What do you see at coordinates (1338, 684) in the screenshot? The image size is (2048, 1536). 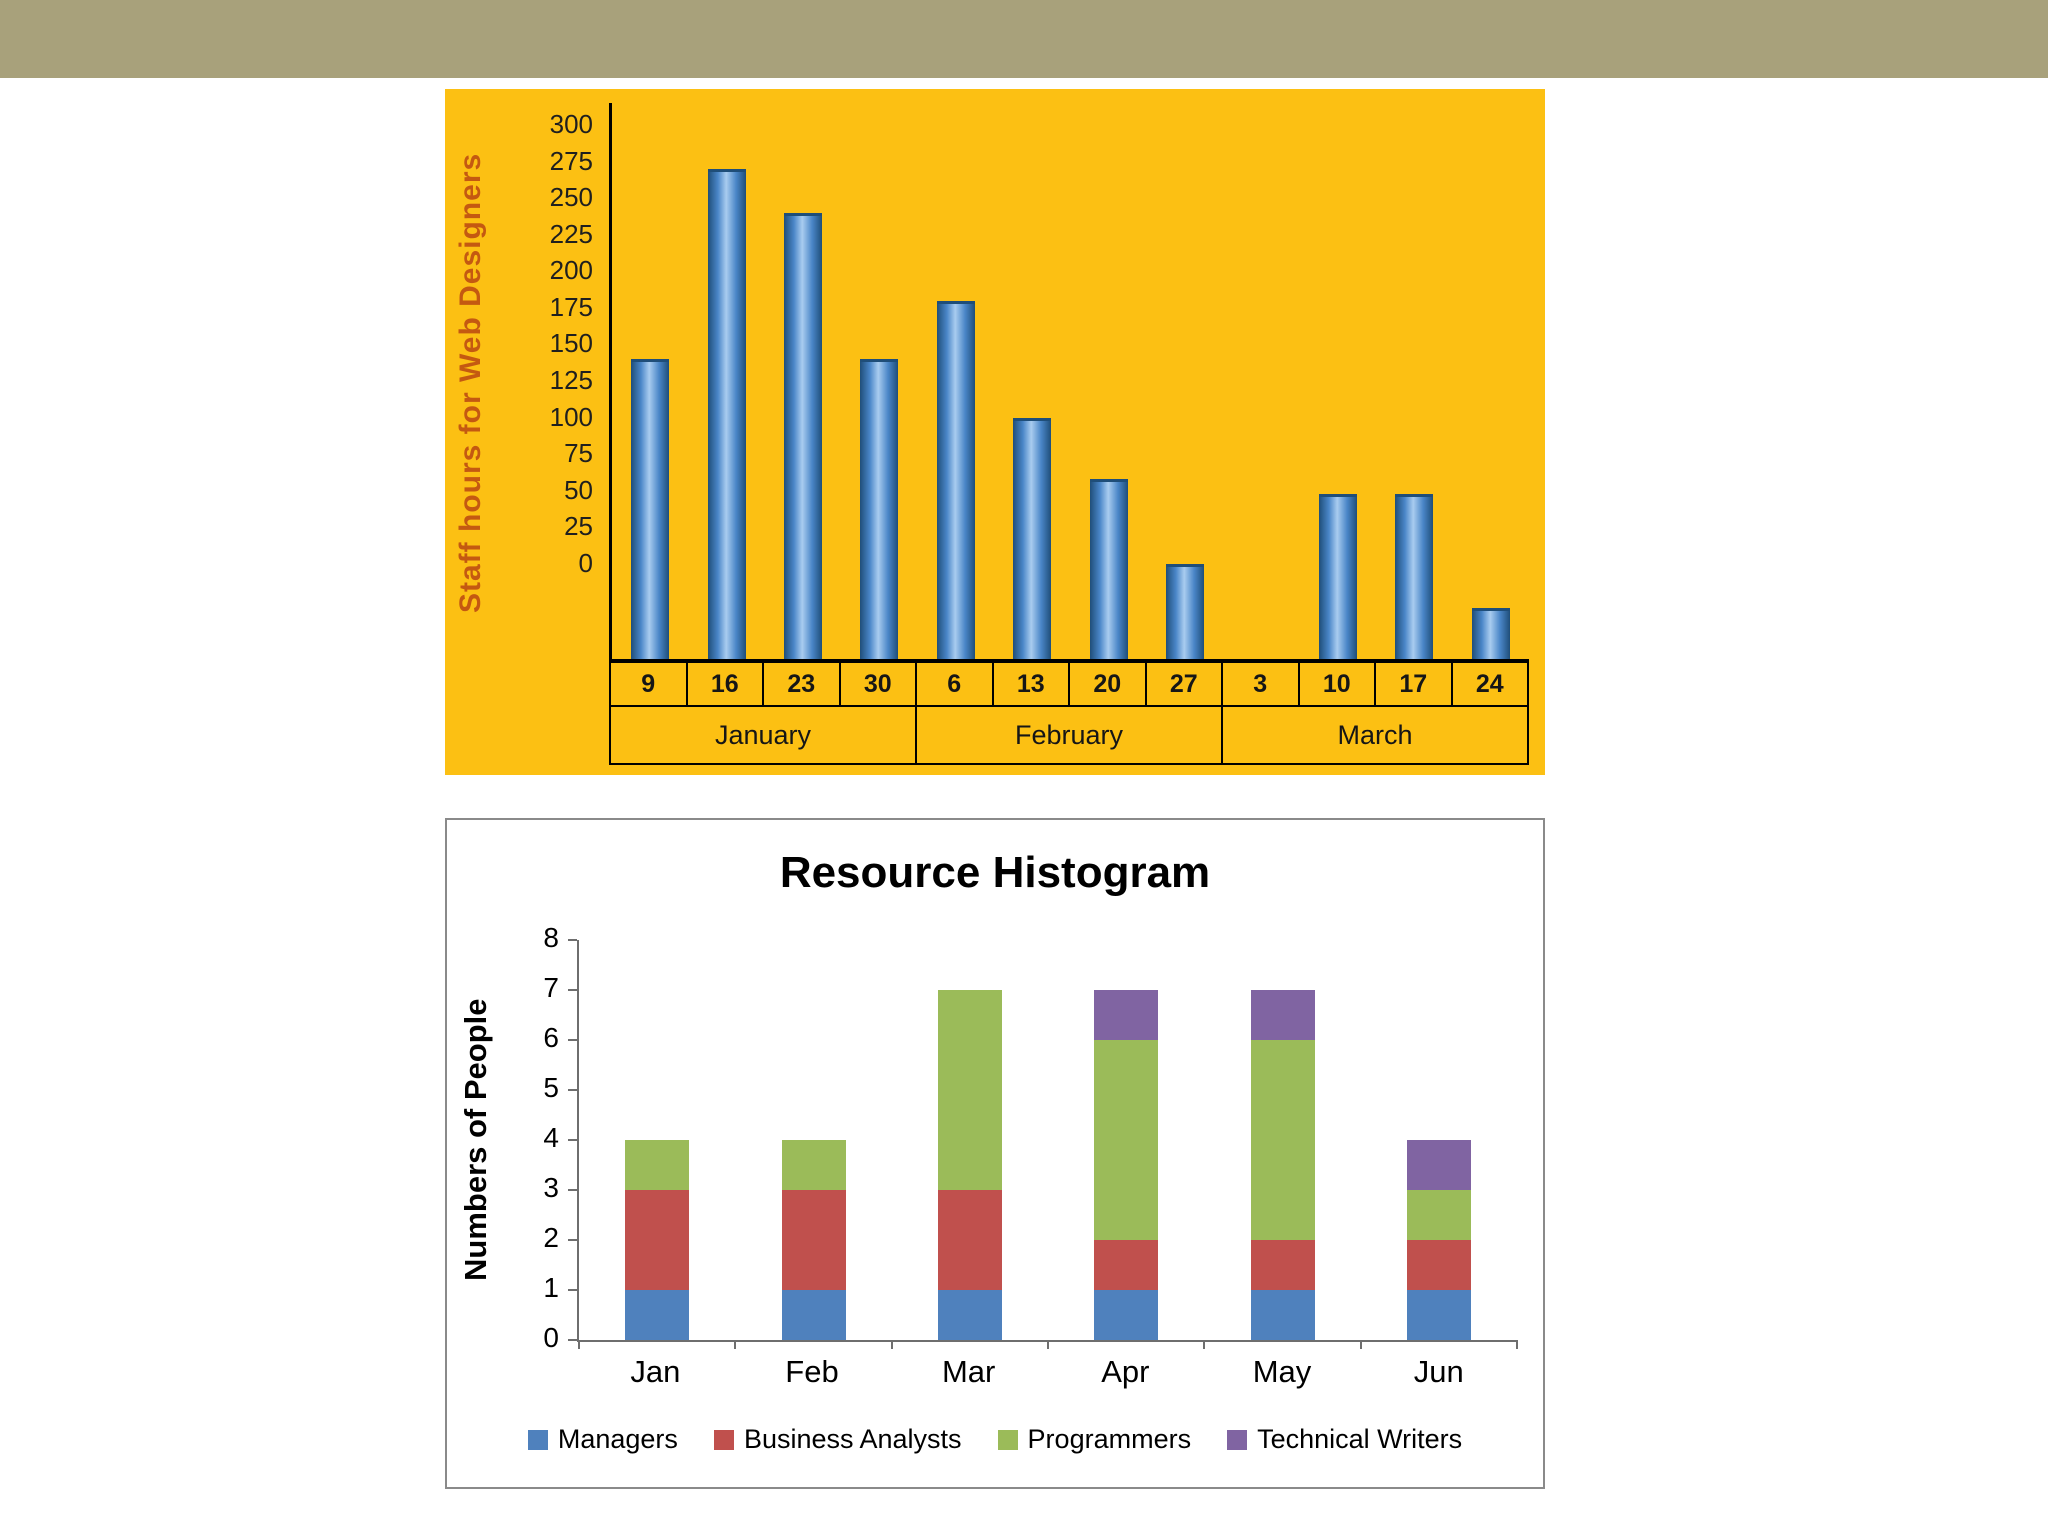 I see `date-cell: 10` at bounding box center [1338, 684].